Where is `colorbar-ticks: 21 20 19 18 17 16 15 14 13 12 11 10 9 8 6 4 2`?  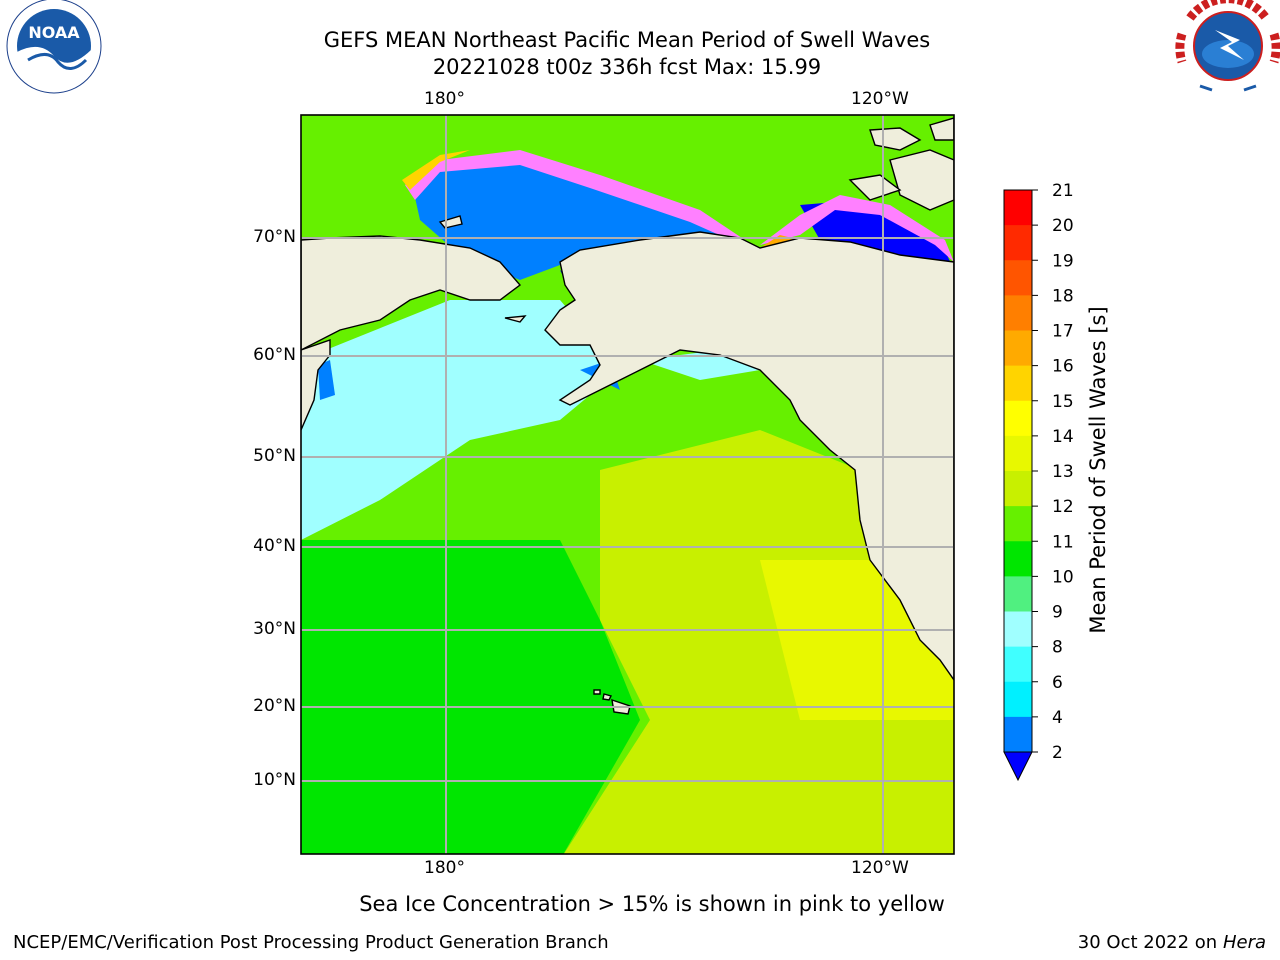 colorbar-ticks: 21 20 19 18 17 16 15 14 13 12 11 10 9 8 6 4 2 is located at coordinates (1053, 472).